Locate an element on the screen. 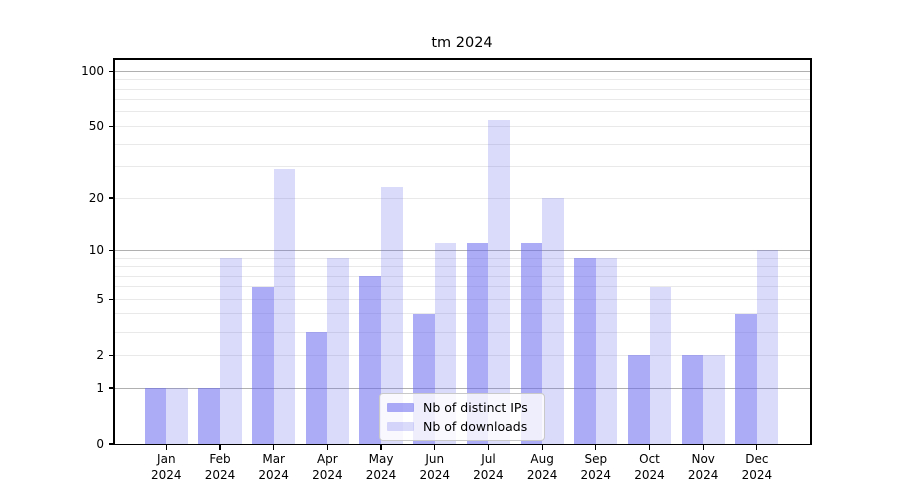 Image resolution: width=900 pixels, height=500 pixels. y-tick-label: 5 is located at coordinates (100, 299).